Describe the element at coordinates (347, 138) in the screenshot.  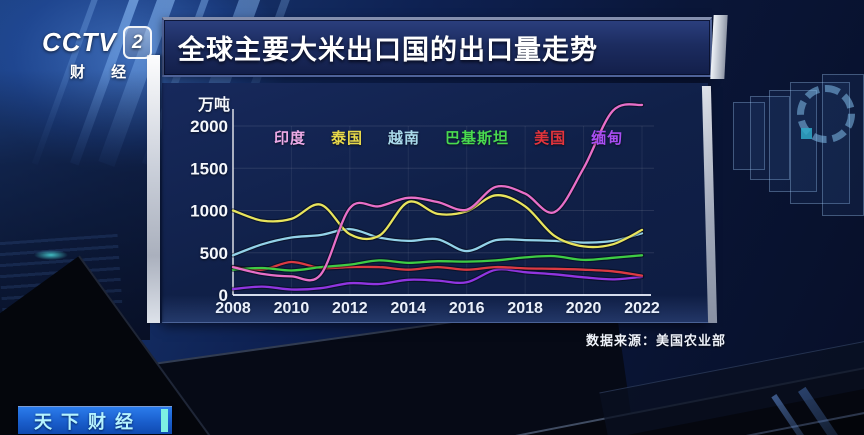
I see `legend-item-1: 泰国` at that location.